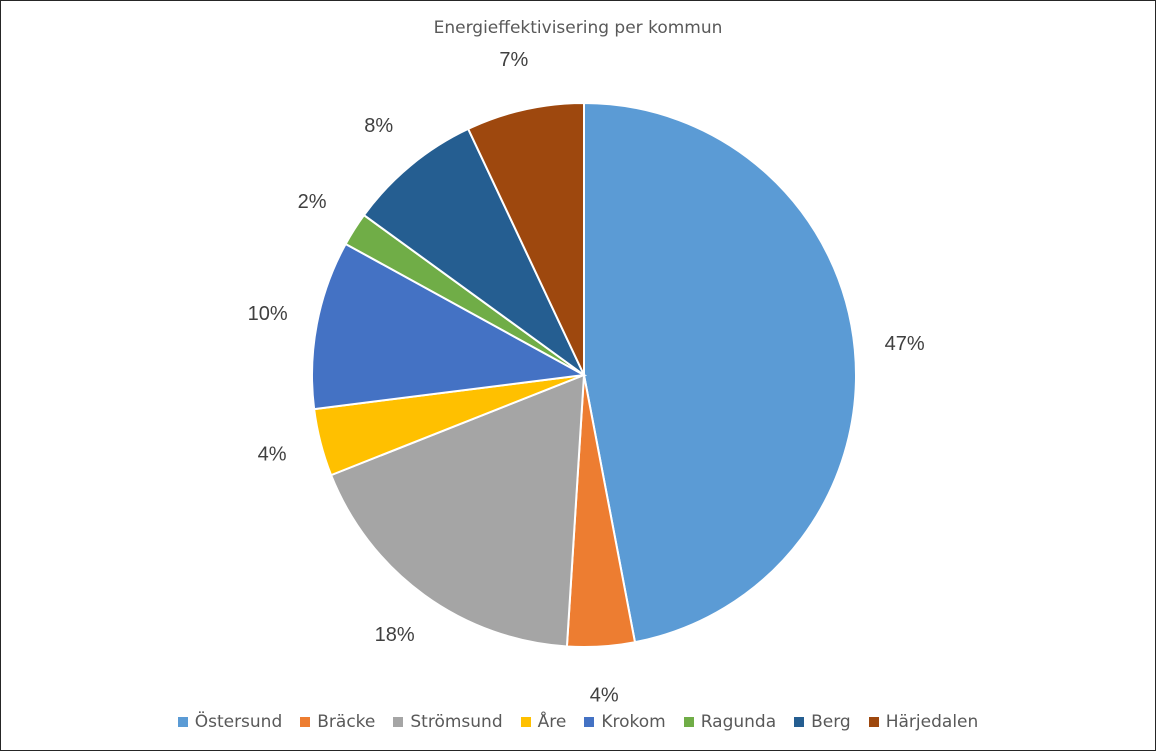 This screenshot has height=751, width=1156. What do you see at coordinates (552, 722) in the screenshot?
I see `legend-label: Åre` at bounding box center [552, 722].